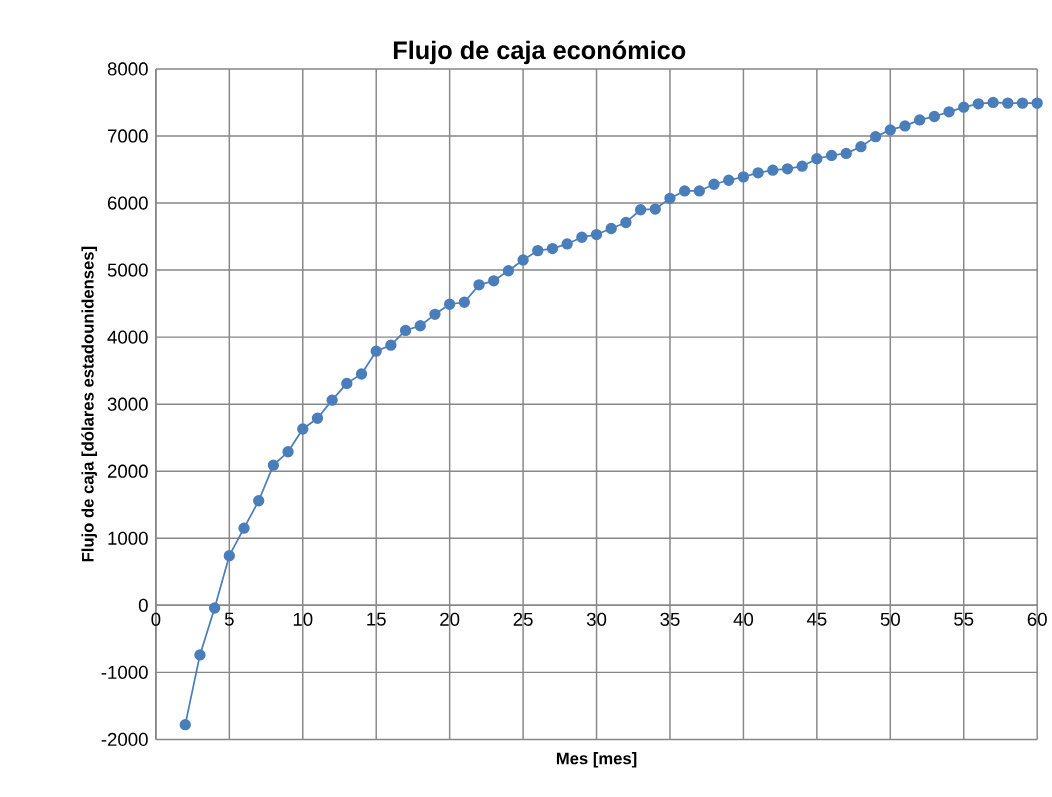  I want to click on x-tick-label: 45, so click(816, 619).